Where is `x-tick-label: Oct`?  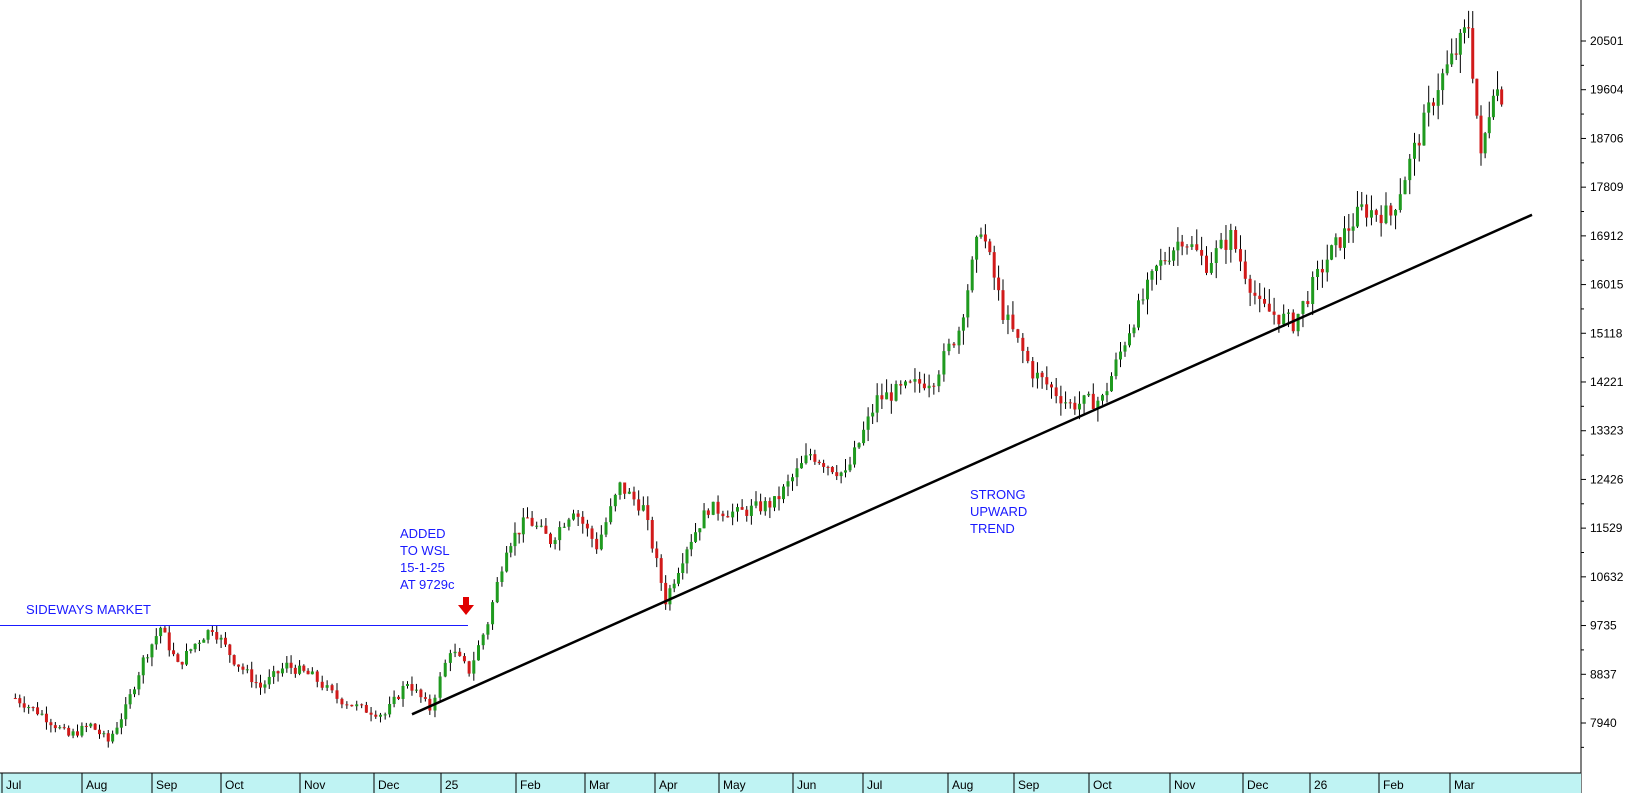 x-tick-label: Oct is located at coordinates (234, 785).